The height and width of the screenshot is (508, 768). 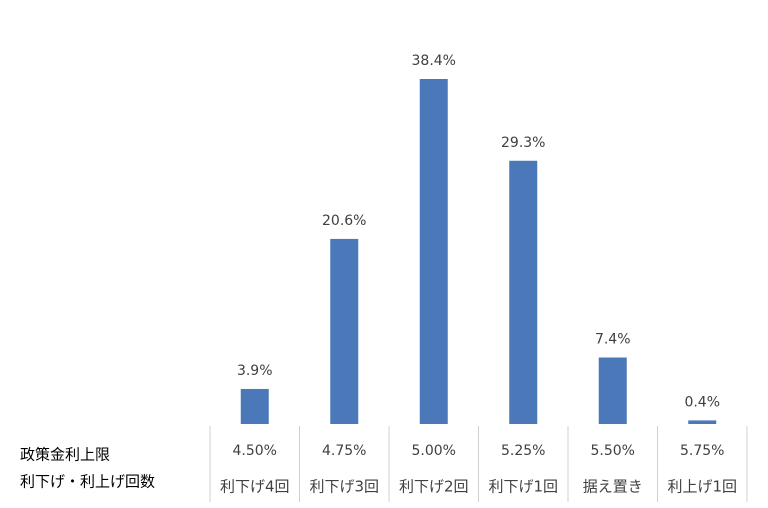 What do you see at coordinates (613, 451) in the screenshot?
I see `x-tick-label: 5.50%` at bounding box center [613, 451].